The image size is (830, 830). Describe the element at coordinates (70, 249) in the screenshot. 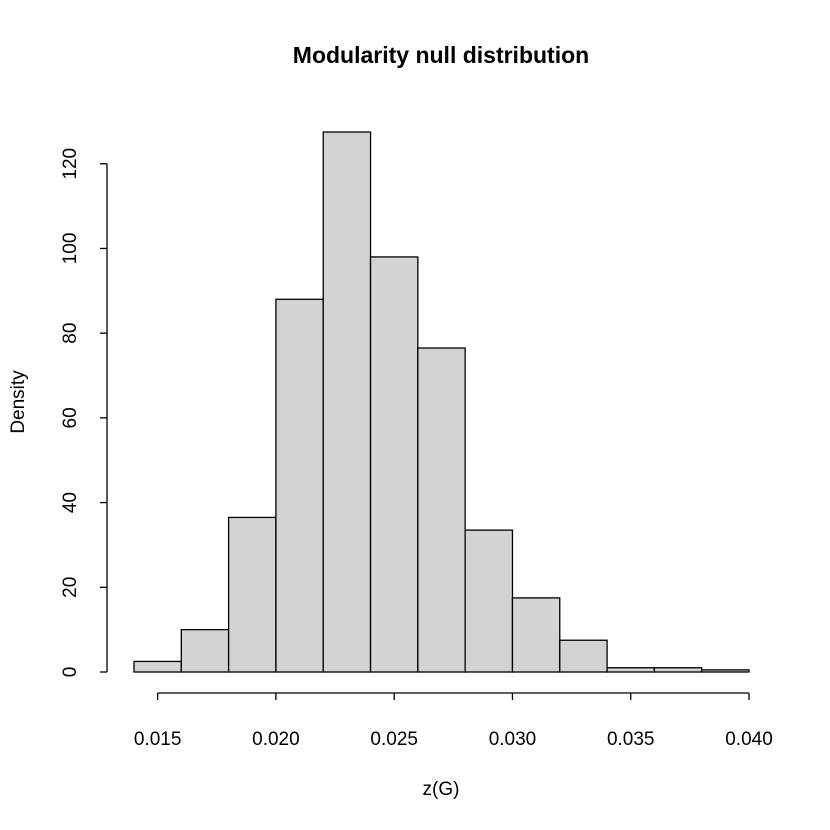

I see `y-tick-label: 100` at that location.